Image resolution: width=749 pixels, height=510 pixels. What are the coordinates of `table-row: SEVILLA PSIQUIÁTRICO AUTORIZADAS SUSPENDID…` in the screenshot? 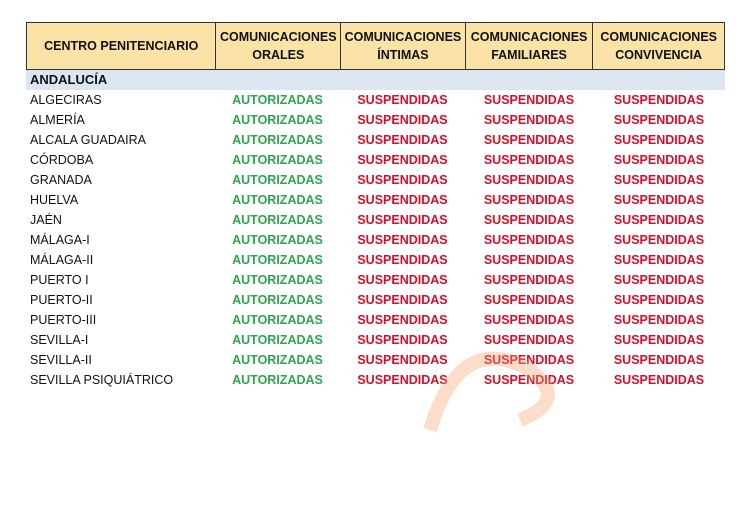 It's located at (375, 380).